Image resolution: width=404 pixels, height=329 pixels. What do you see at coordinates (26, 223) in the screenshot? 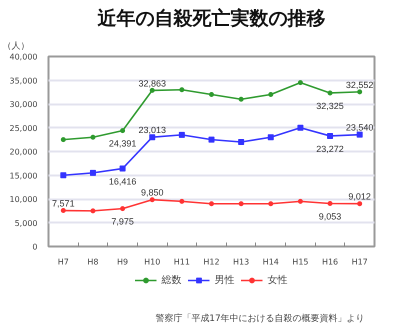
I see `y-tick-label: 5,000` at bounding box center [26, 223].